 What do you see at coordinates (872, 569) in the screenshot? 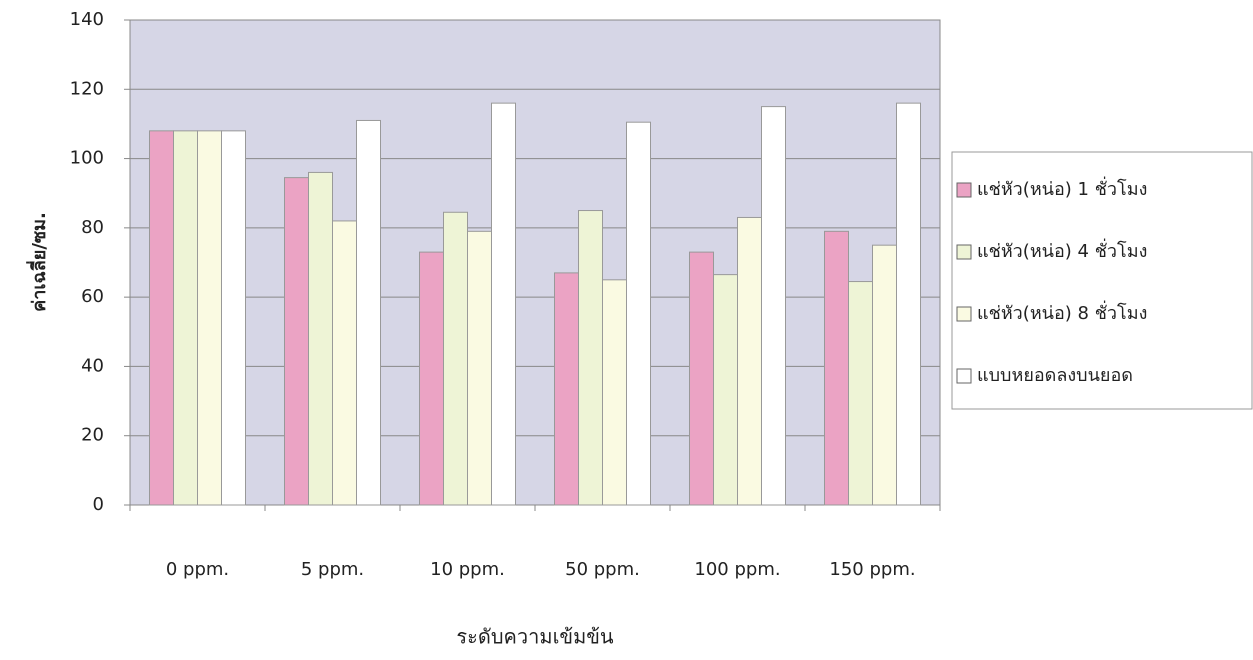
I see `x-tick-label: 150 ppm.` at bounding box center [872, 569].